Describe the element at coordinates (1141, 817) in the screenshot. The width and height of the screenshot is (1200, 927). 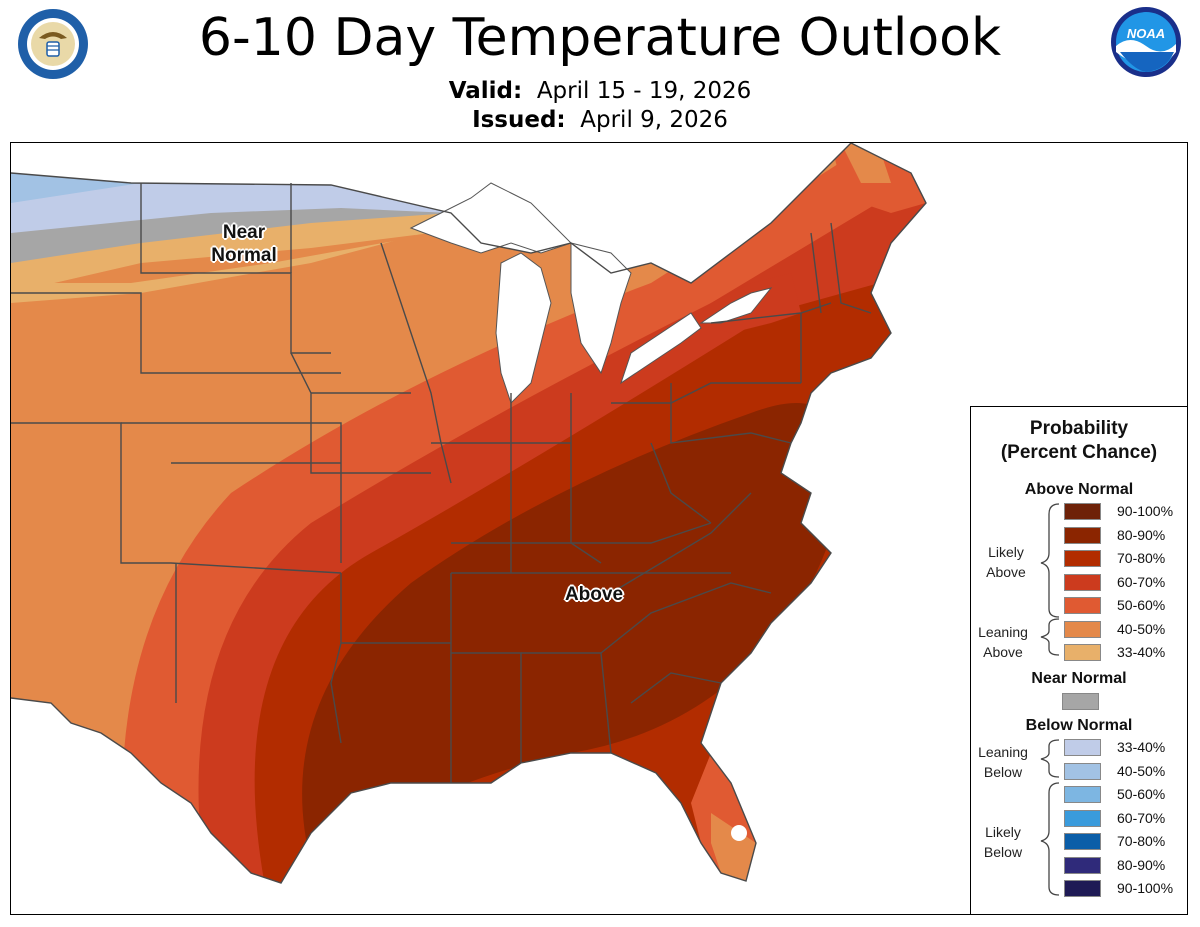
I see `below-label: 60-70%` at that location.